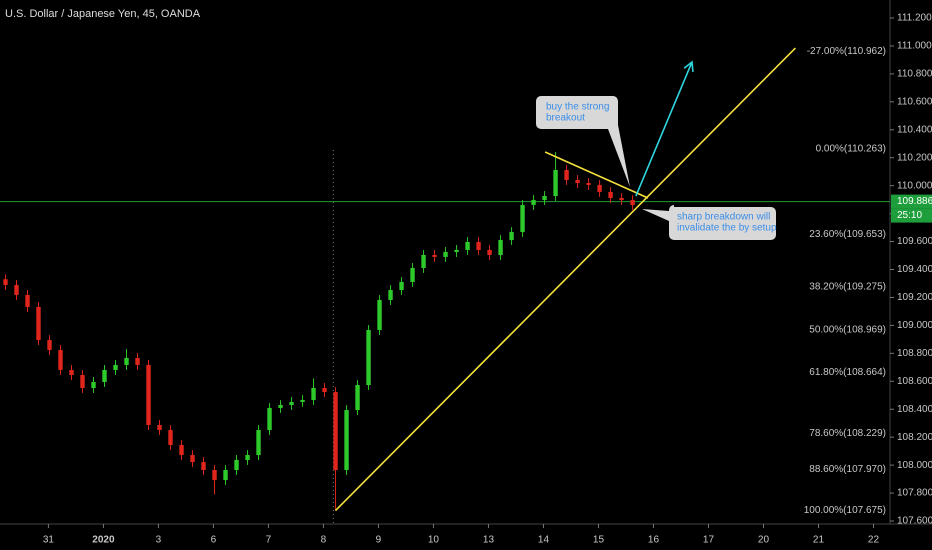 The image size is (932, 550). I want to click on x-tick-label: 16, so click(654, 540).